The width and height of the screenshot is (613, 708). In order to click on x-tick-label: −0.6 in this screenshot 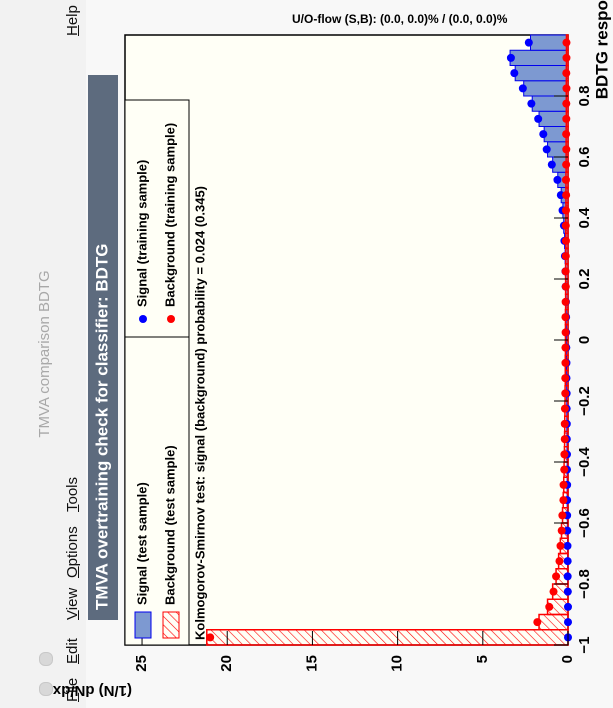, I will do `click(584, 523)`.